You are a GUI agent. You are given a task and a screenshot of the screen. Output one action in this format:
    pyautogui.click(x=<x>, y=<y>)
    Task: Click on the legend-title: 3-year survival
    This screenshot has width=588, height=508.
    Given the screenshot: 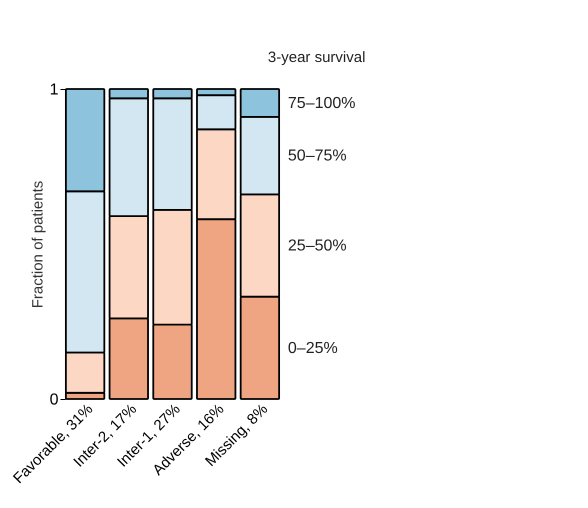 What is the action you would take?
    pyautogui.click(x=317, y=57)
    